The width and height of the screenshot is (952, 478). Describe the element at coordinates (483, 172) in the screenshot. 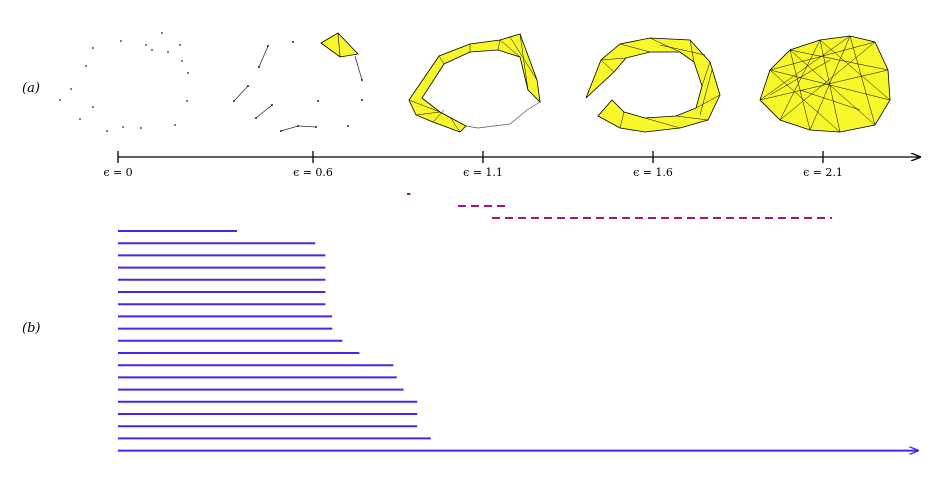

I see `tick-label-eps-1-1: ϵ = 1.1` at that location.